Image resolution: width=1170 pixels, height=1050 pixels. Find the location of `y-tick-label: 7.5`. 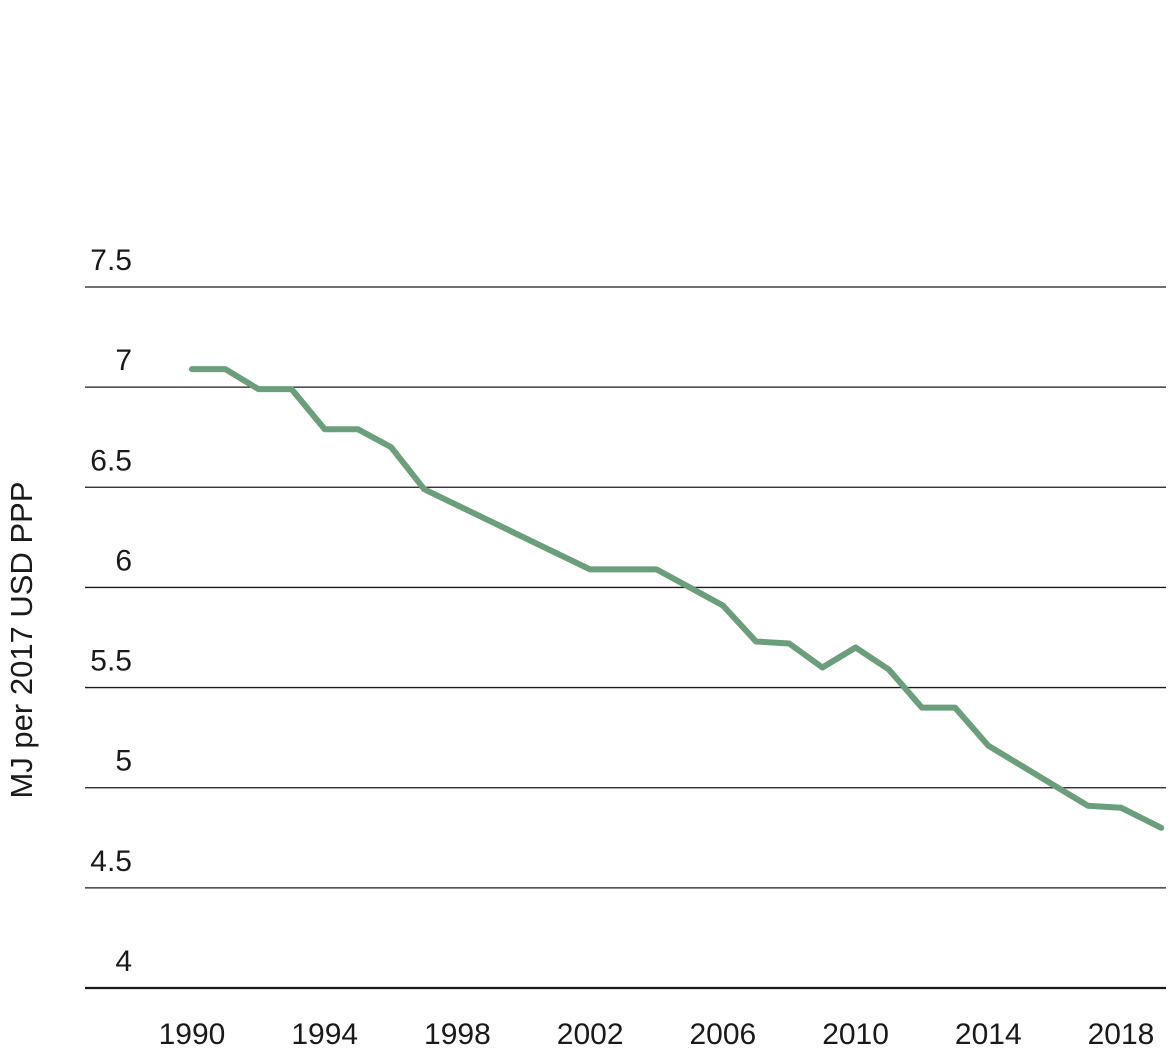

y-tick-label: 7.5 is located at coordinates (111, 260).